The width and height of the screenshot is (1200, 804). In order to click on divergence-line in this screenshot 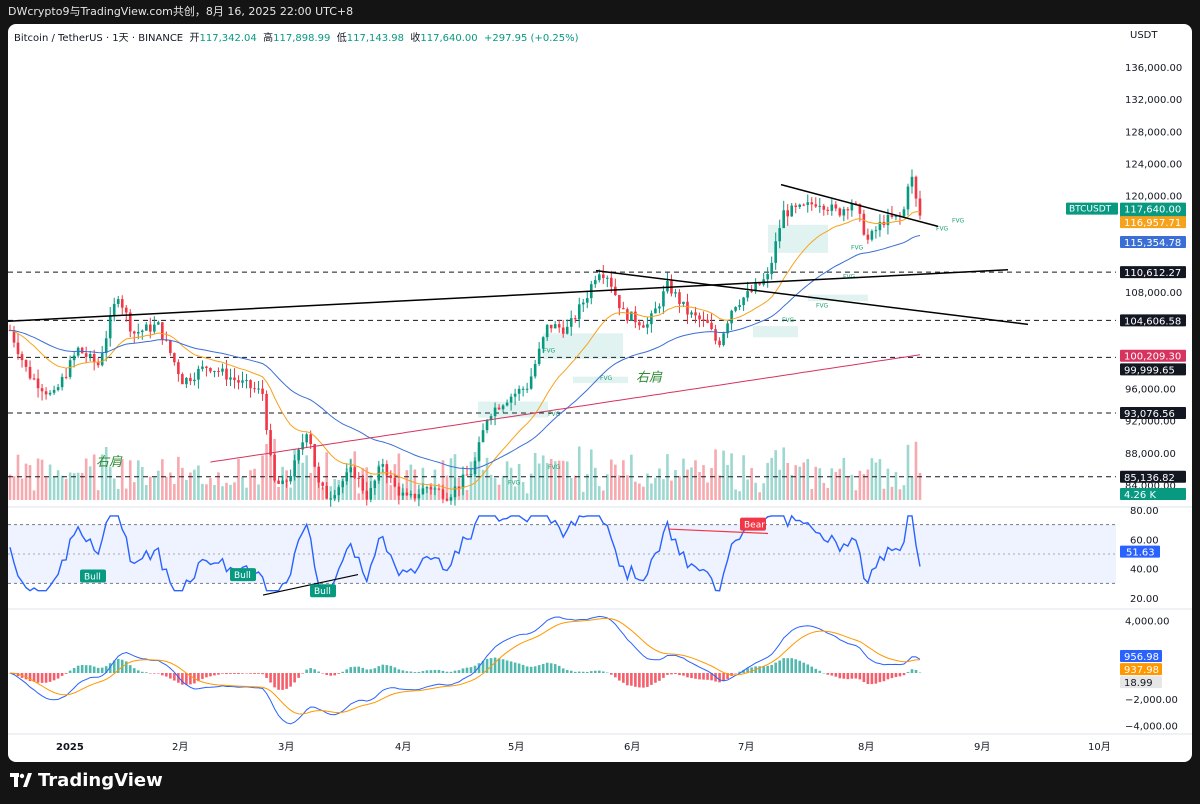, I will do `click(718, 531)`.